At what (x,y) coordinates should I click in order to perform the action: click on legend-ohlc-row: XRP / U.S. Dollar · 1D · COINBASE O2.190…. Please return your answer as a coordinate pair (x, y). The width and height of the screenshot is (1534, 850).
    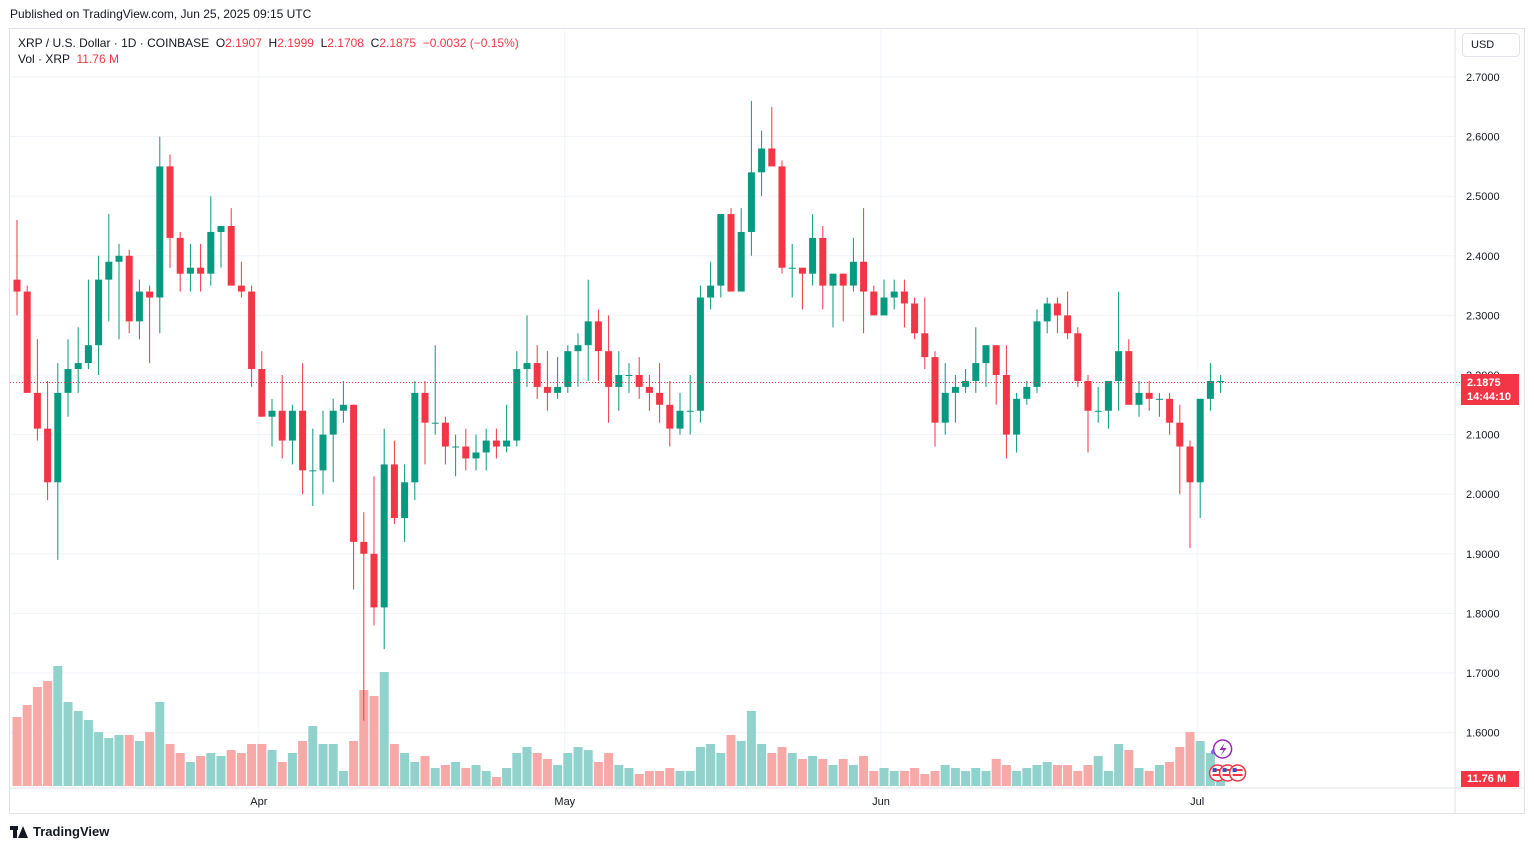
    Looking at the image, I should click on (268, 43).